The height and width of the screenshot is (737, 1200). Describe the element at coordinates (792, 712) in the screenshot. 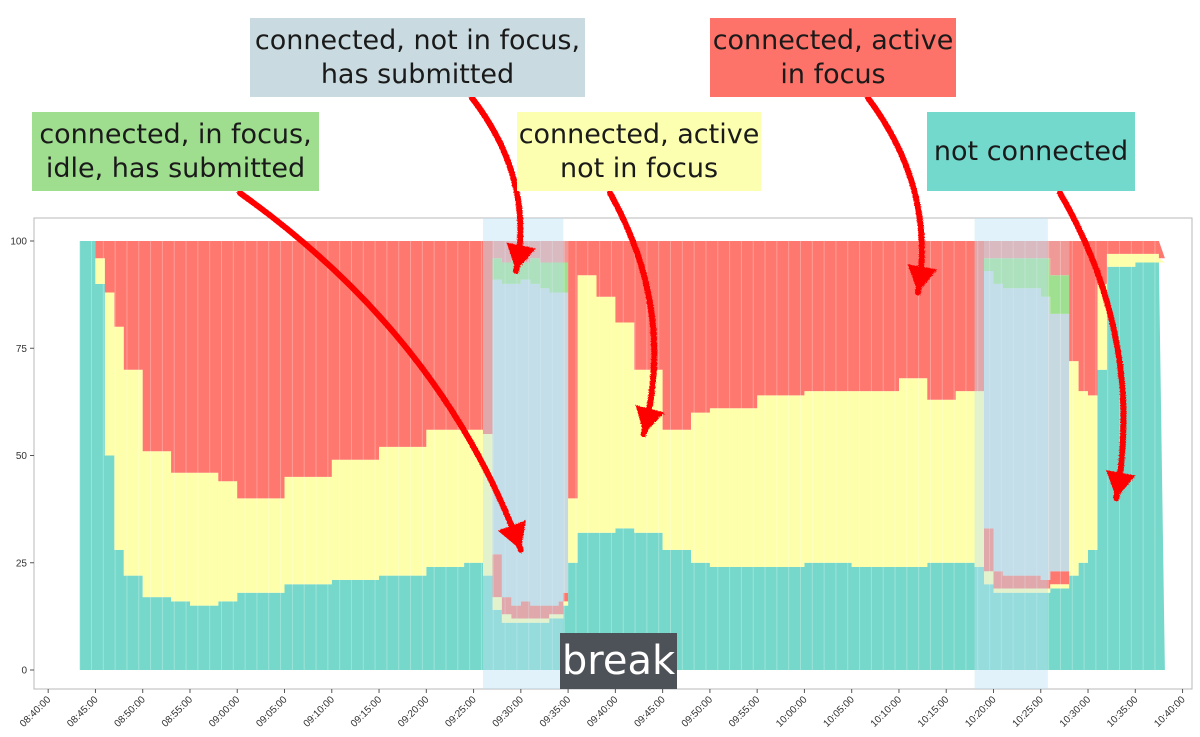

I see `x-tick-label: 10:00:00` at that location.